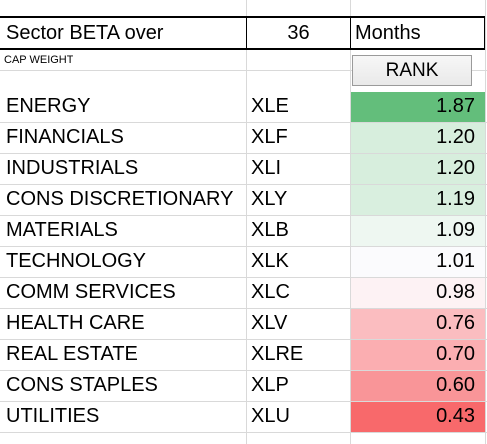 This screenshot has height=444, width=487. I want to click on sector-name-cell: CONS STAPLES, so click(82, 385).